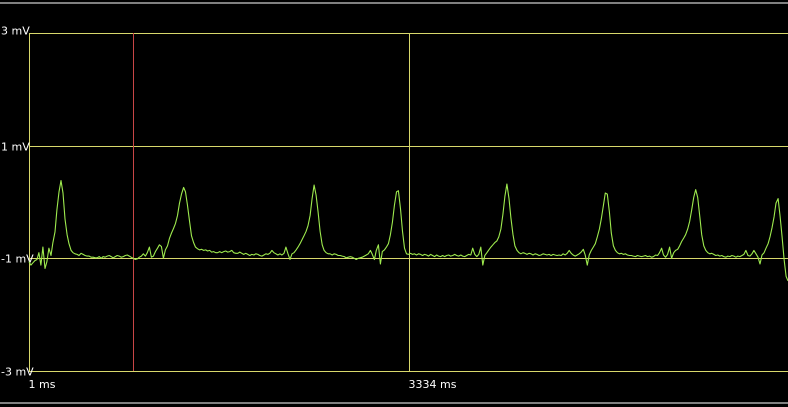  Describe the element at coordinates (433, 384) in the screenshot. I see `x-tick-label: 3334 ms` at that location.